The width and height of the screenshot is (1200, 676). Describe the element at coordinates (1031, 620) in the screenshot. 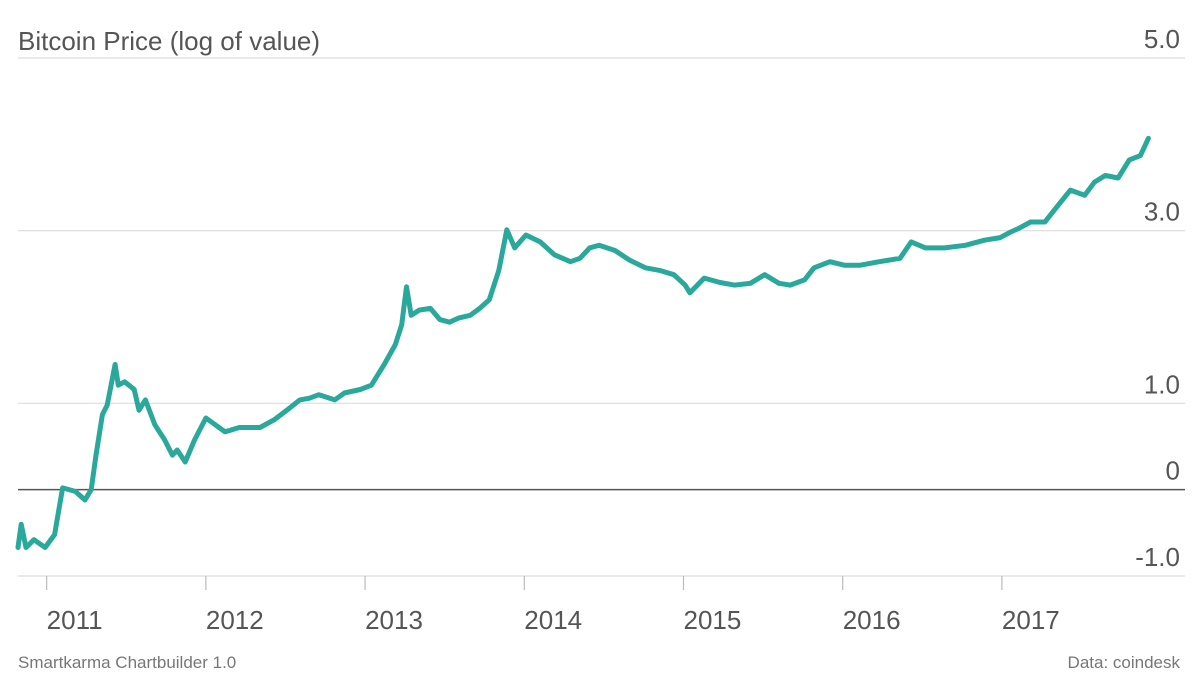

I see `x-tick-label: 2017` at that location.